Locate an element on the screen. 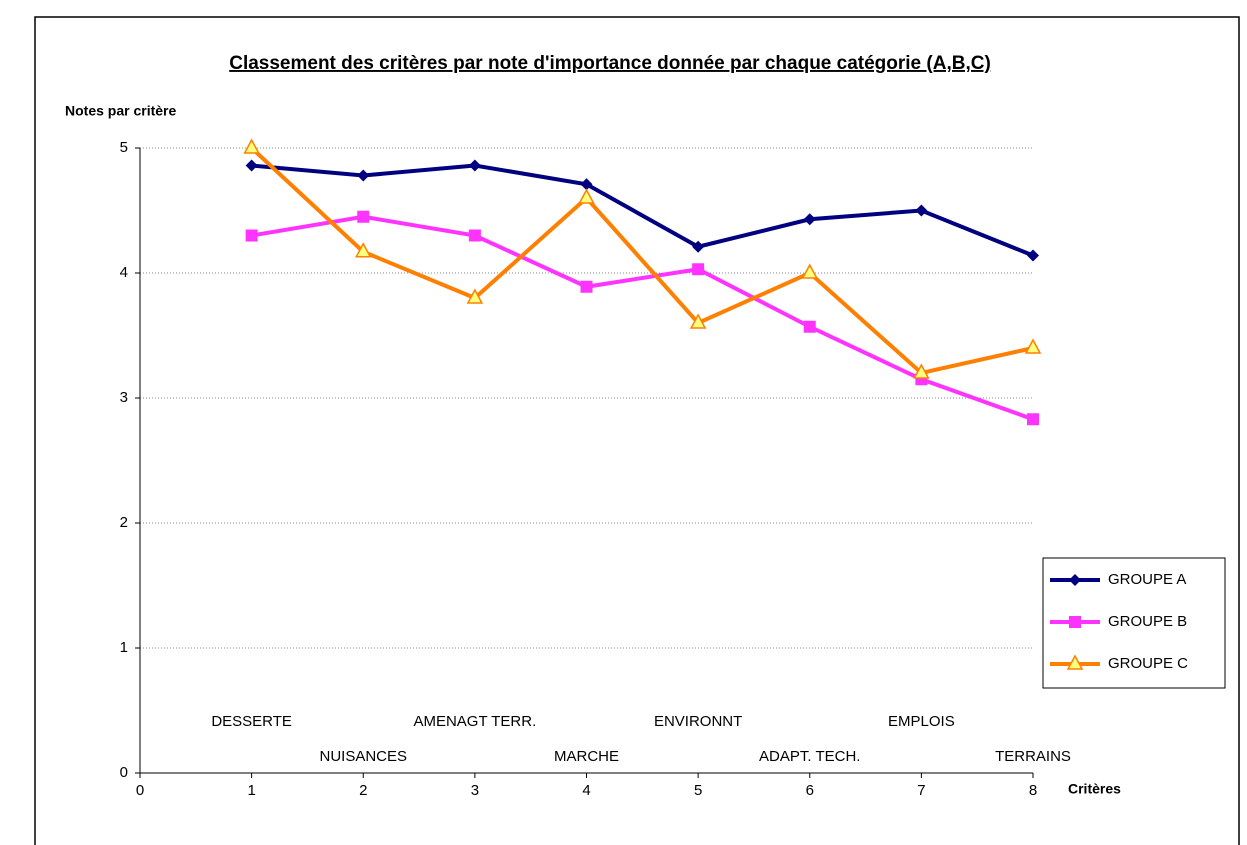 Image resolution: width=1247 pixels, height=845 pixels. x-tick-label: 0 is located at coordinates (140, 790).